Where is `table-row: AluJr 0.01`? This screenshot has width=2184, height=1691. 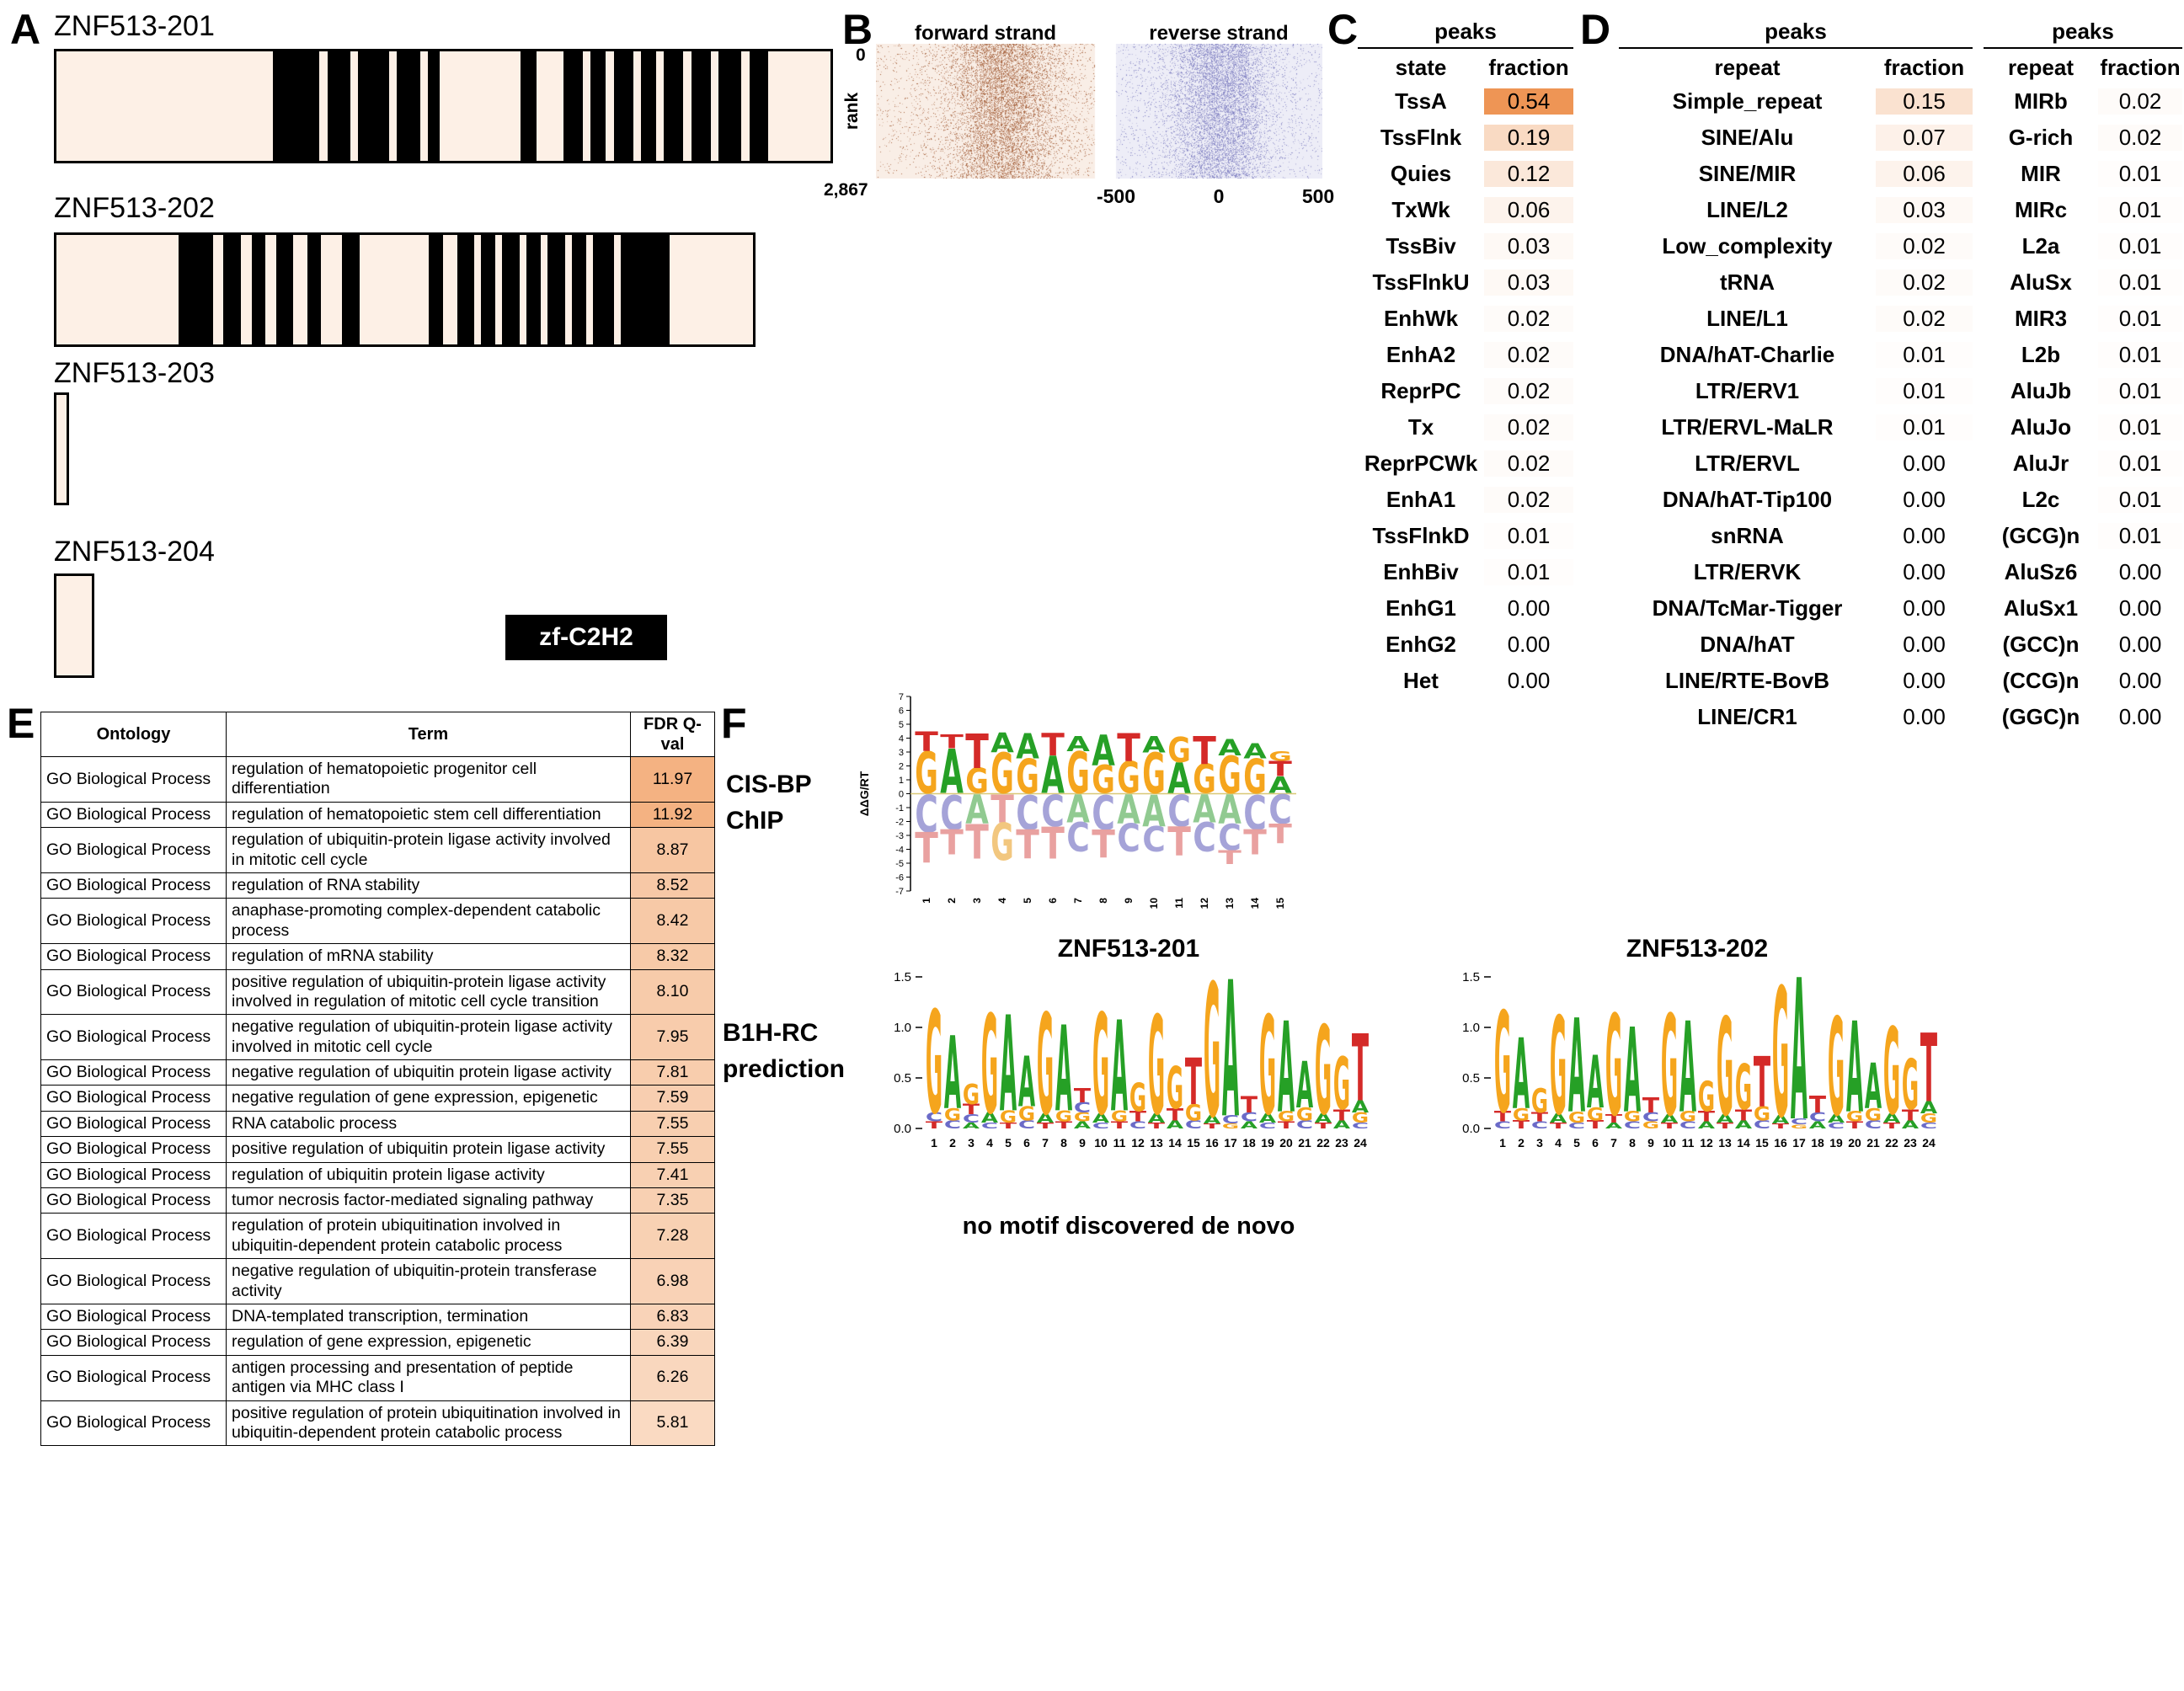 table-row: AluJr 0.01 is located at coordinates (2083, 464).